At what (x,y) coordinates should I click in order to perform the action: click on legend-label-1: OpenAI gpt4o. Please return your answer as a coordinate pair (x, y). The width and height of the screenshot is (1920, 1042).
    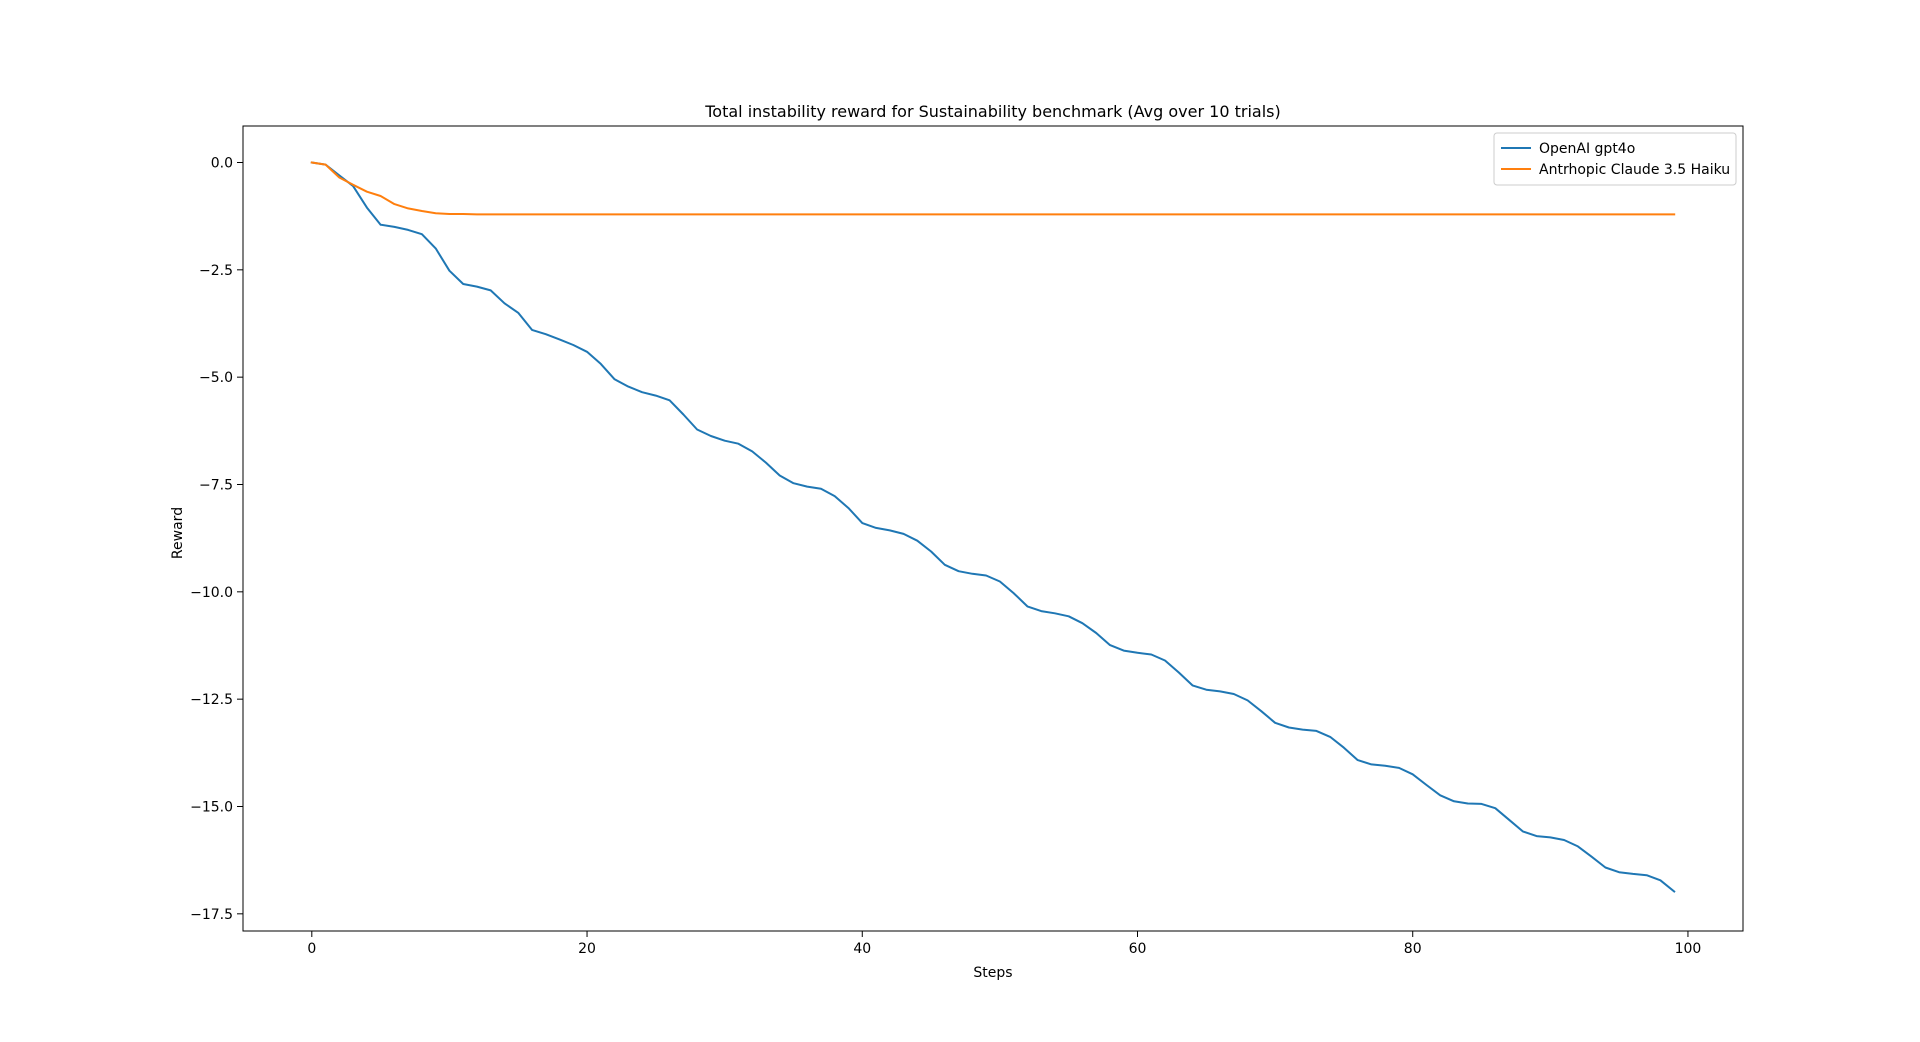
    Looking at the image, I should click on (1587, 149).